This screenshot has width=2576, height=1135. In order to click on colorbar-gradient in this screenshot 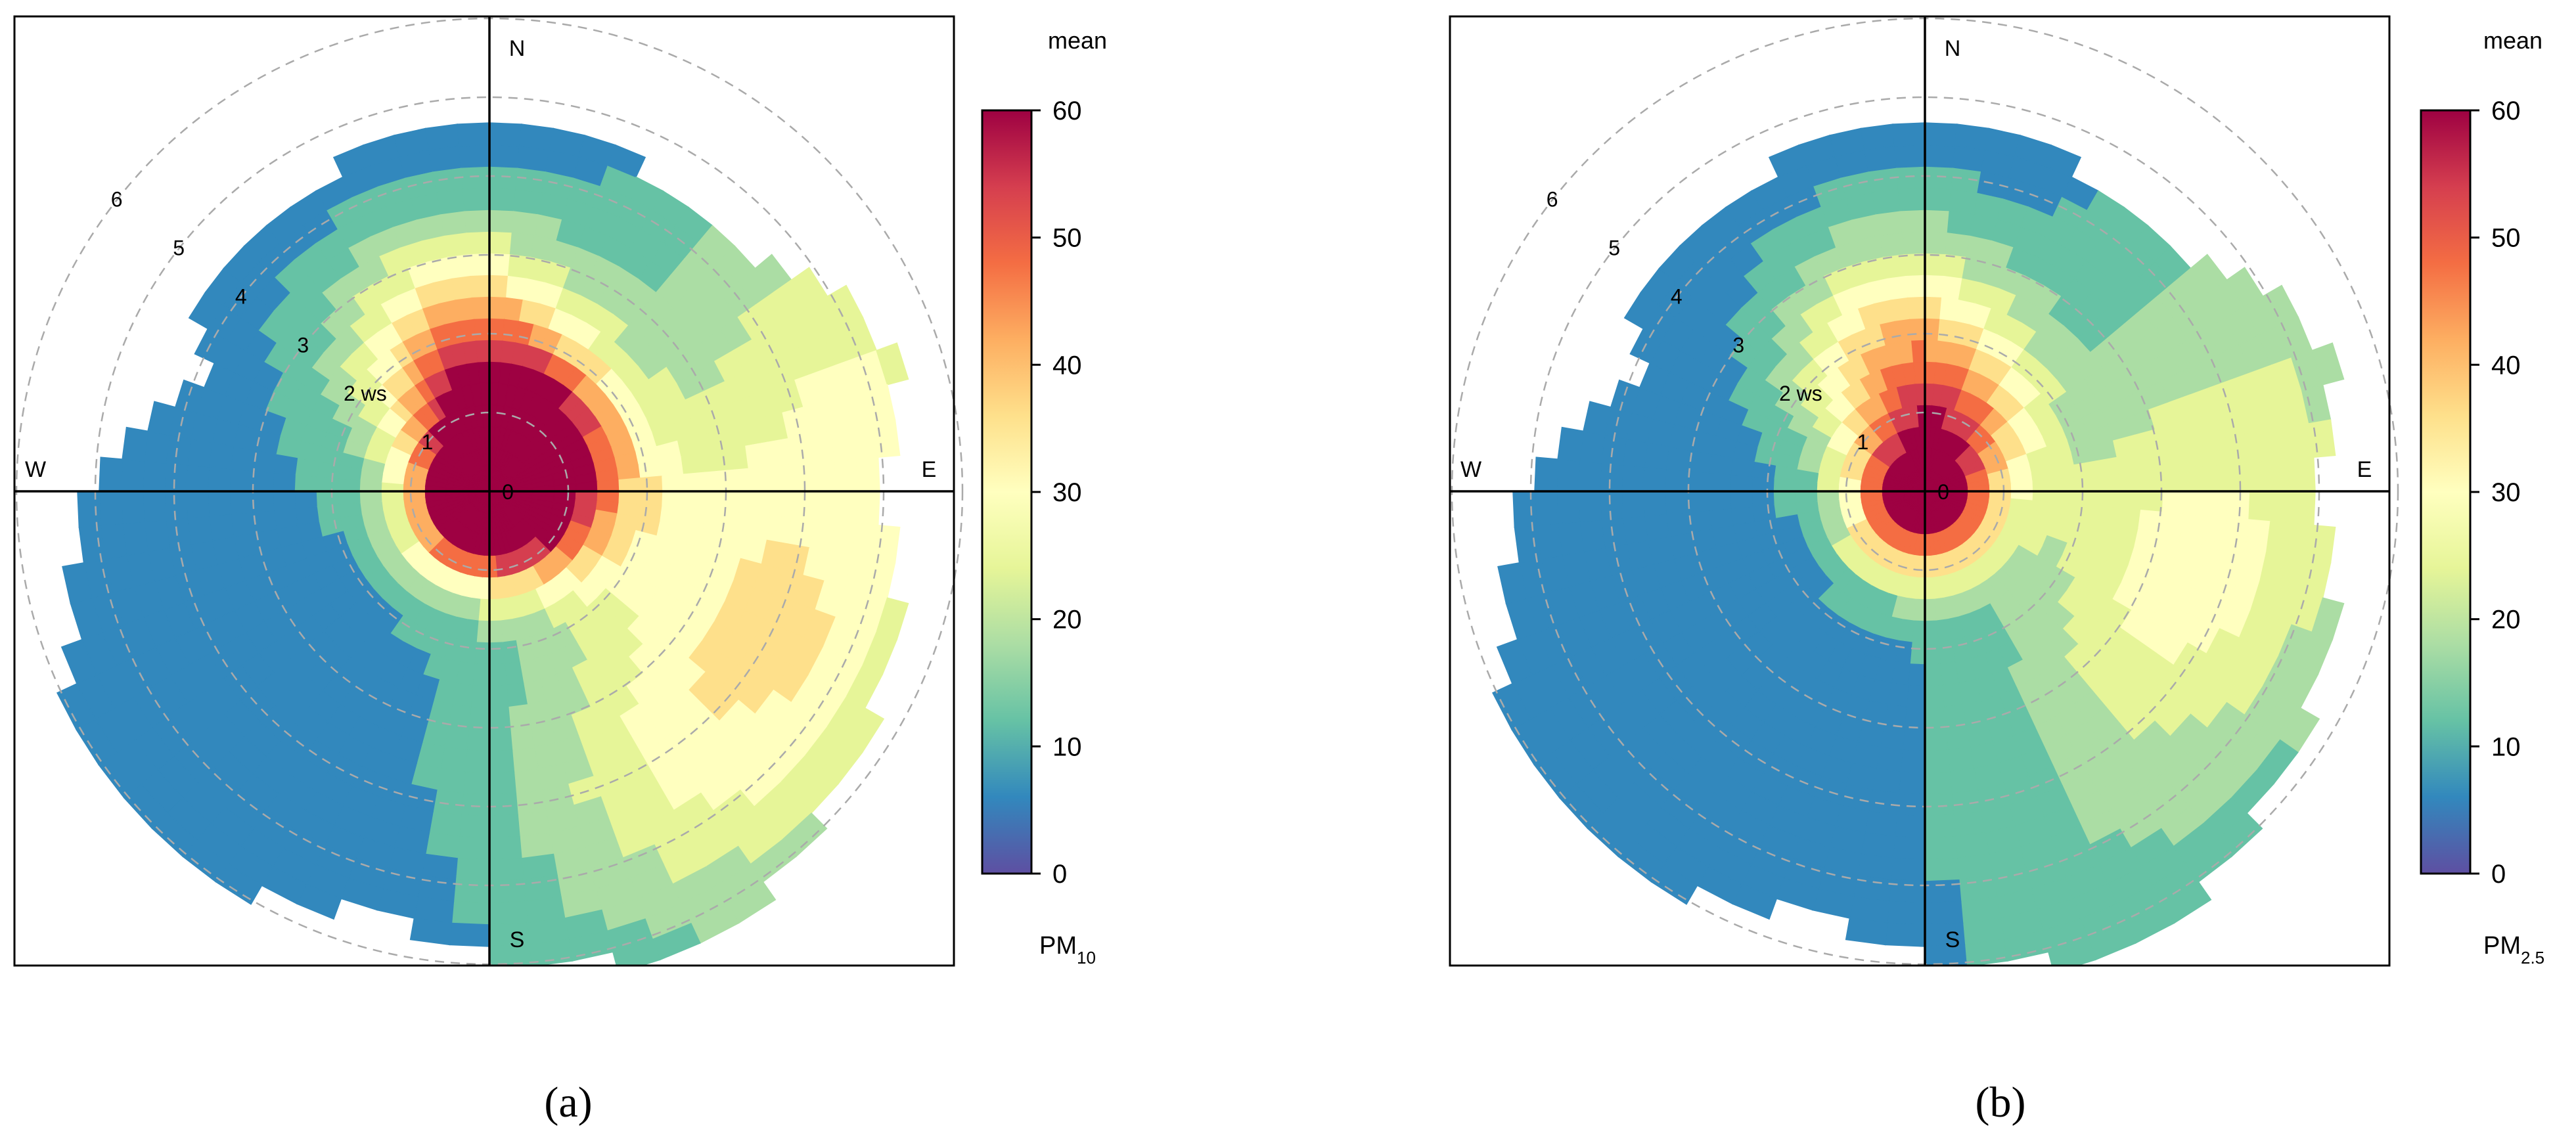, I will do `click(1007, 492)`.